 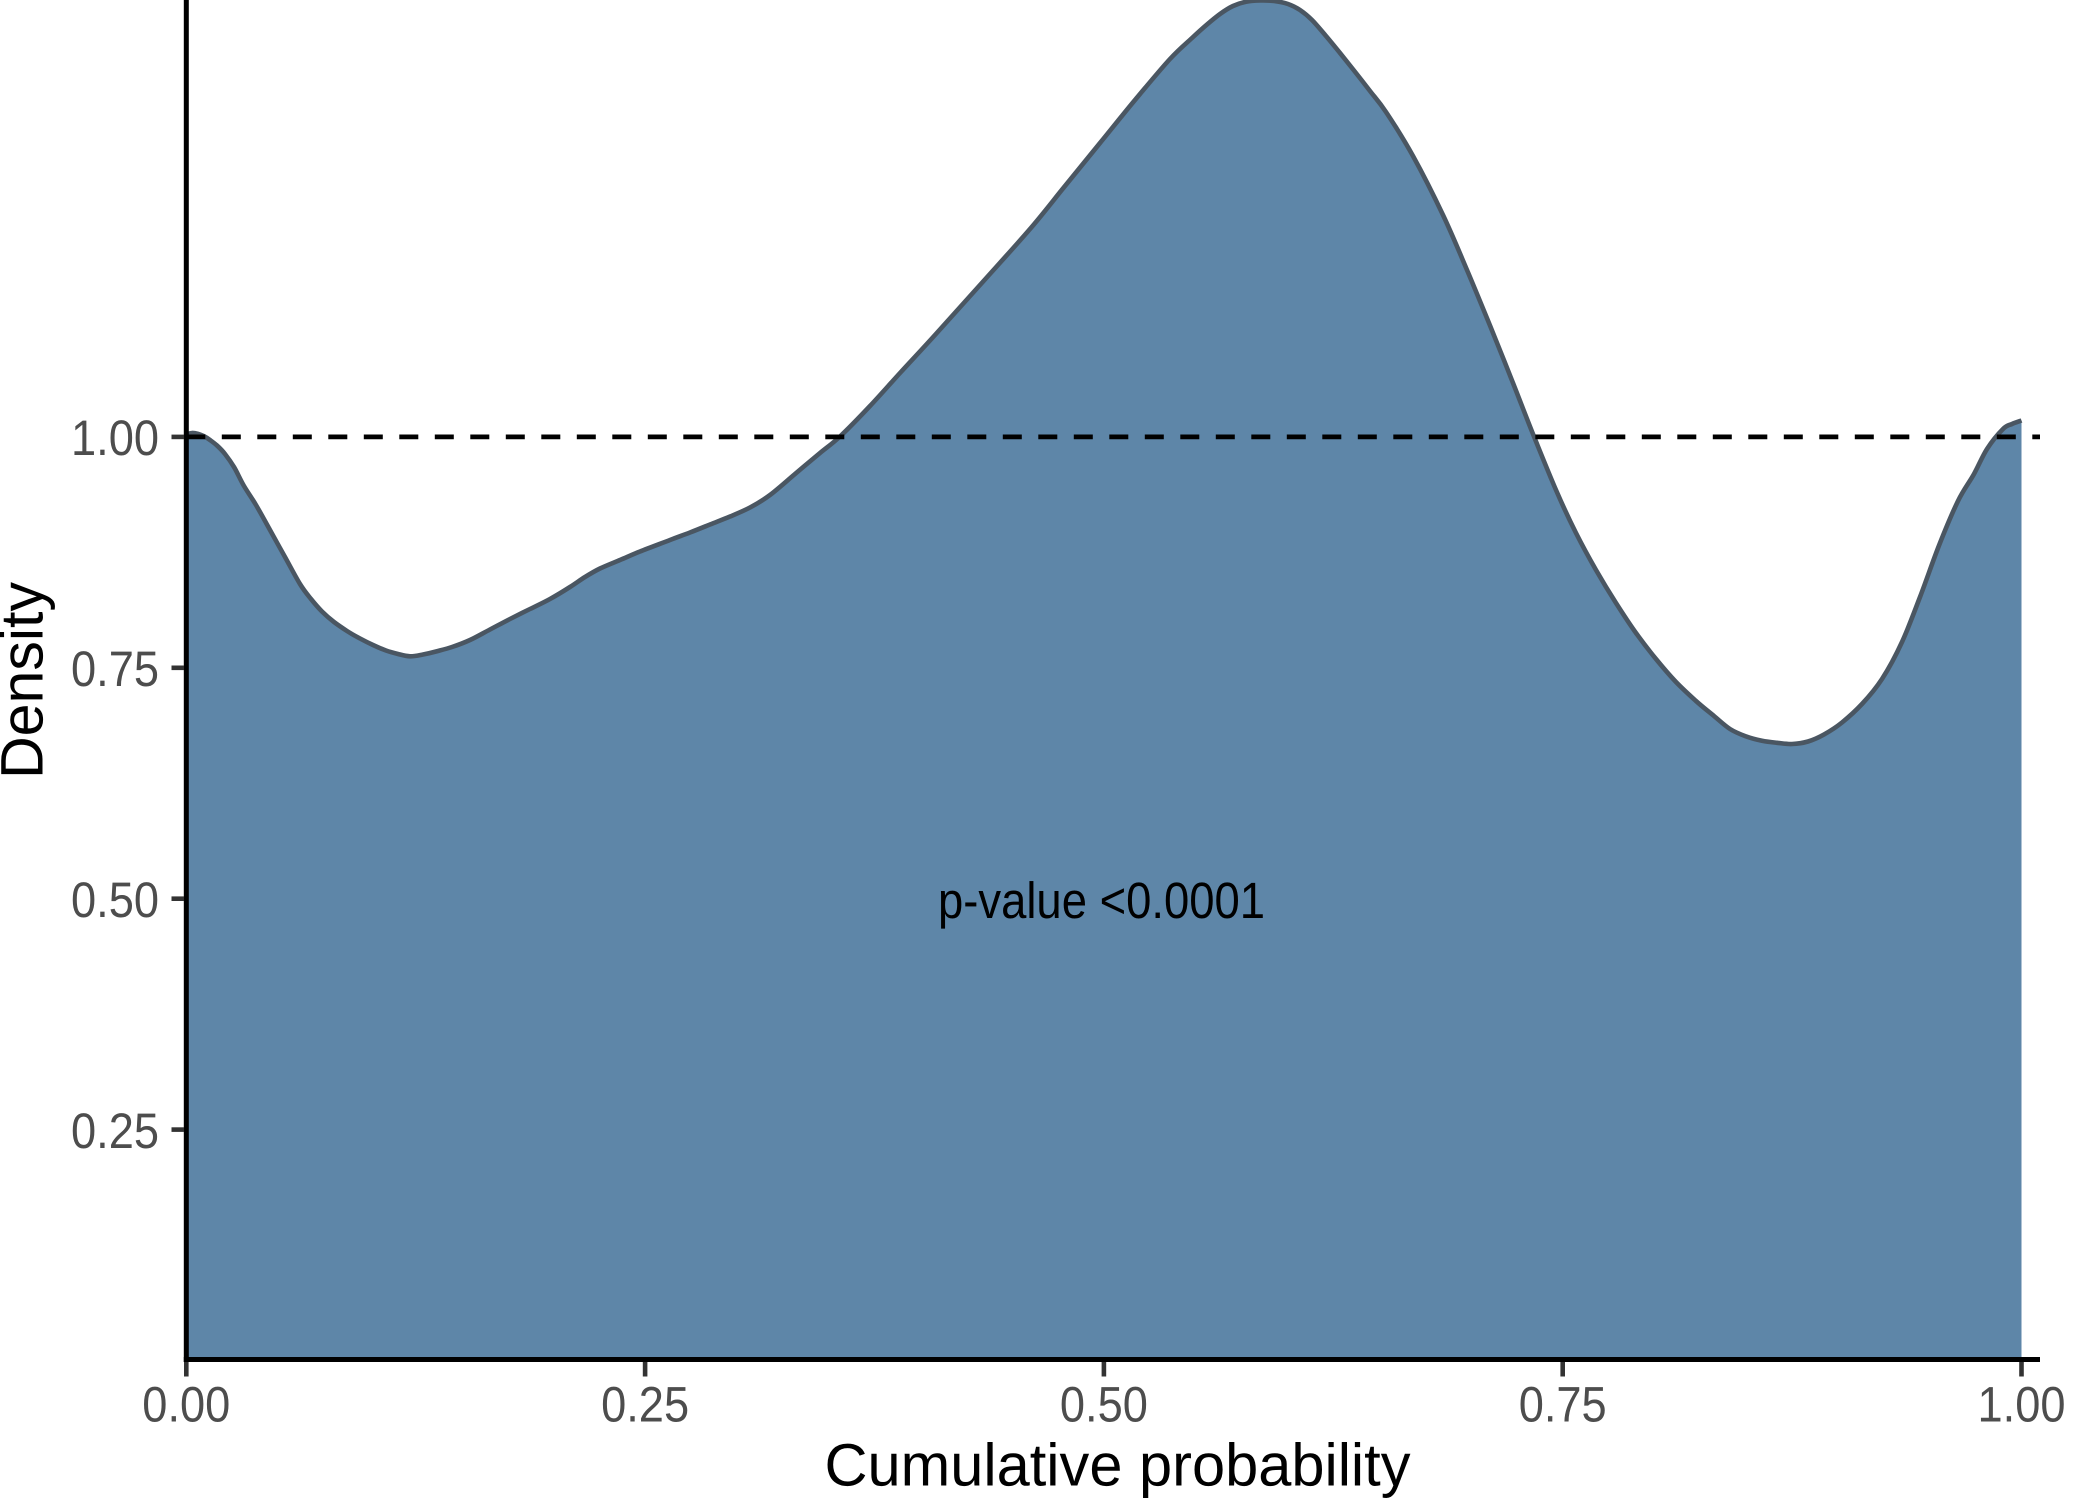 What do you see at coordinates (1101, 900) in the screenshot?
I see `svg-text: p-value <0.0001` at bounding box center [1101, 900].